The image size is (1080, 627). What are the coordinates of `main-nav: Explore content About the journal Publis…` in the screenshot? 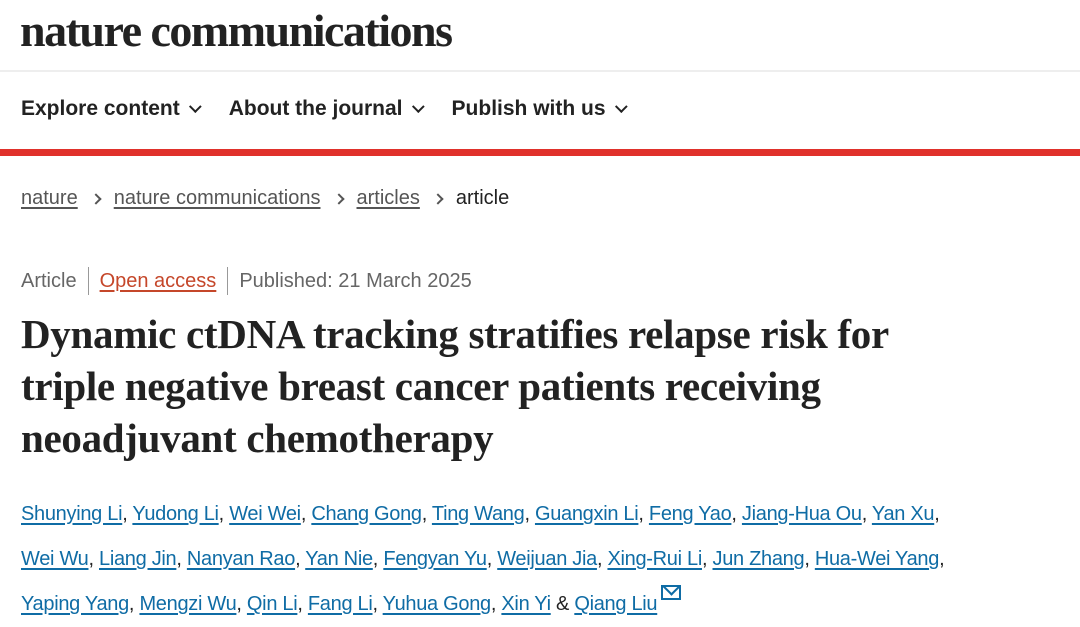 It's located at (324, 109).